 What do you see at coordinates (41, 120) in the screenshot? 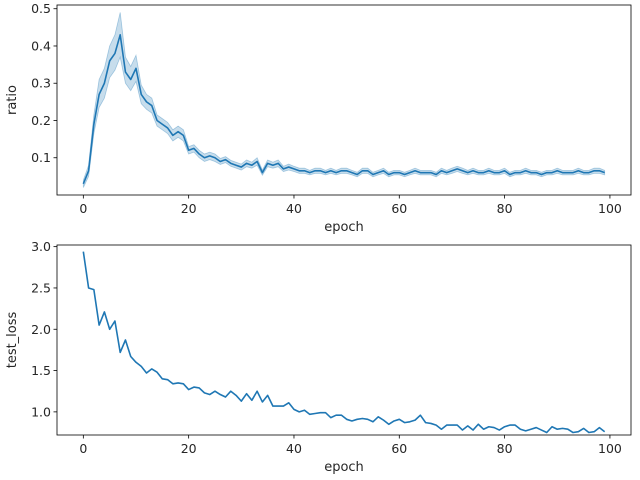
I see `y-tick-label: 0.2` at bounding box center [41, 120].